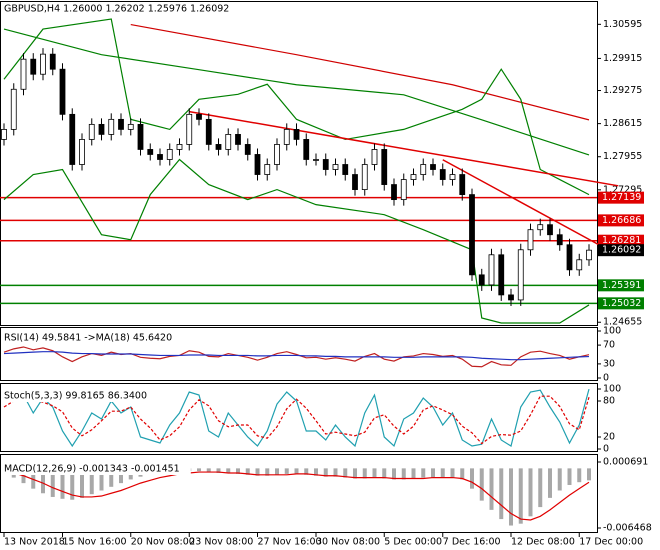 The height and width of the screenshot is (550, 660). What do you see at coordinates (543, 542) in the screenshot?
I see `x-tick-label: 12 Dec 08:00` at bounding box center [543, 542].